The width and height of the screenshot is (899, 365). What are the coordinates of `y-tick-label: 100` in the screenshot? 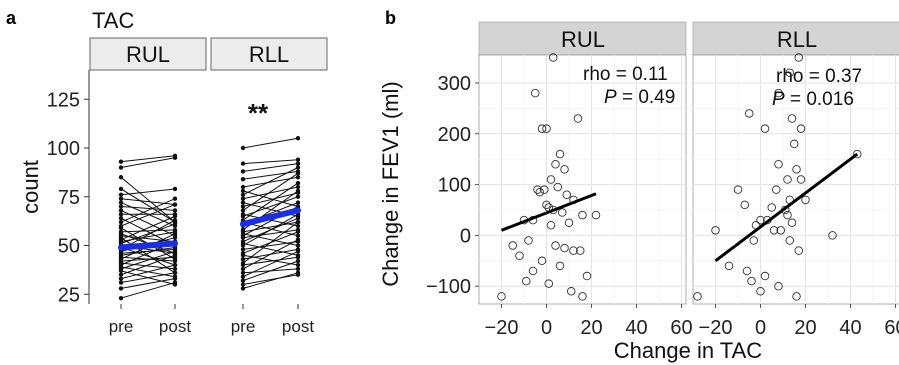 It's located at (63, 149).